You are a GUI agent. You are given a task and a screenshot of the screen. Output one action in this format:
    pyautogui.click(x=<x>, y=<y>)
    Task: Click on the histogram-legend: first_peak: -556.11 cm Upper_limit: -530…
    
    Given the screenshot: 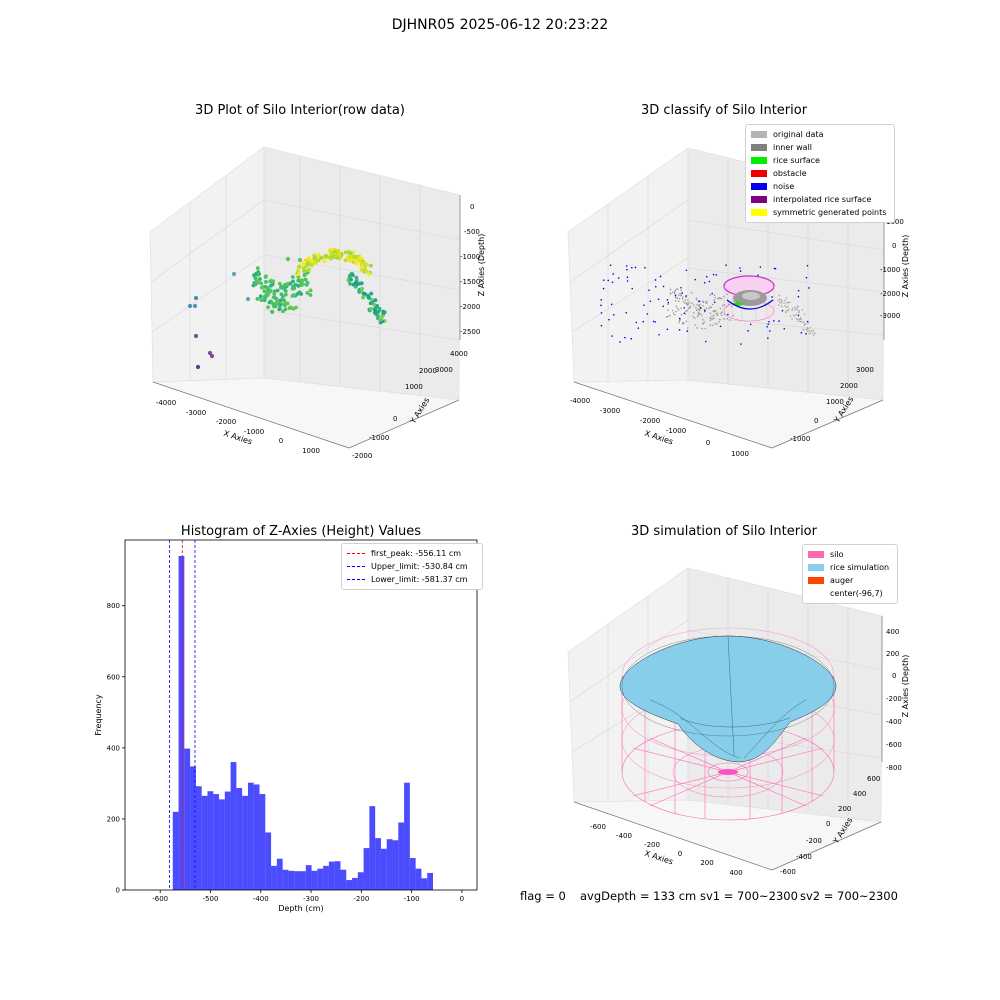 What is the action you would take?
    pyautogui.click(x=412, y=566)
    